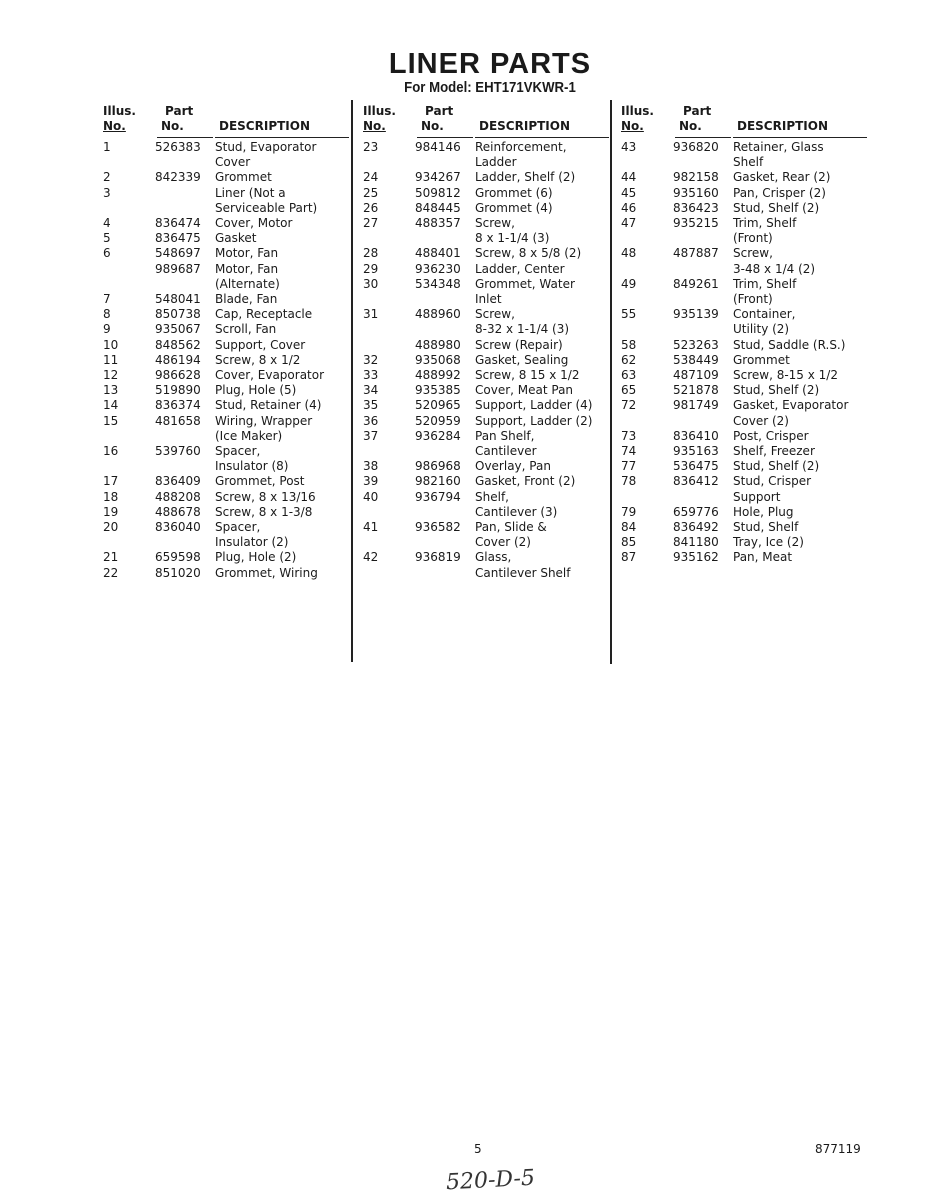 The image size is (945, 1200). Describe the element at coordinates (742, 413) in the screenshot. I see `table-row: 72 981749 Gasket, Evaporator Cover (2)` at that location.